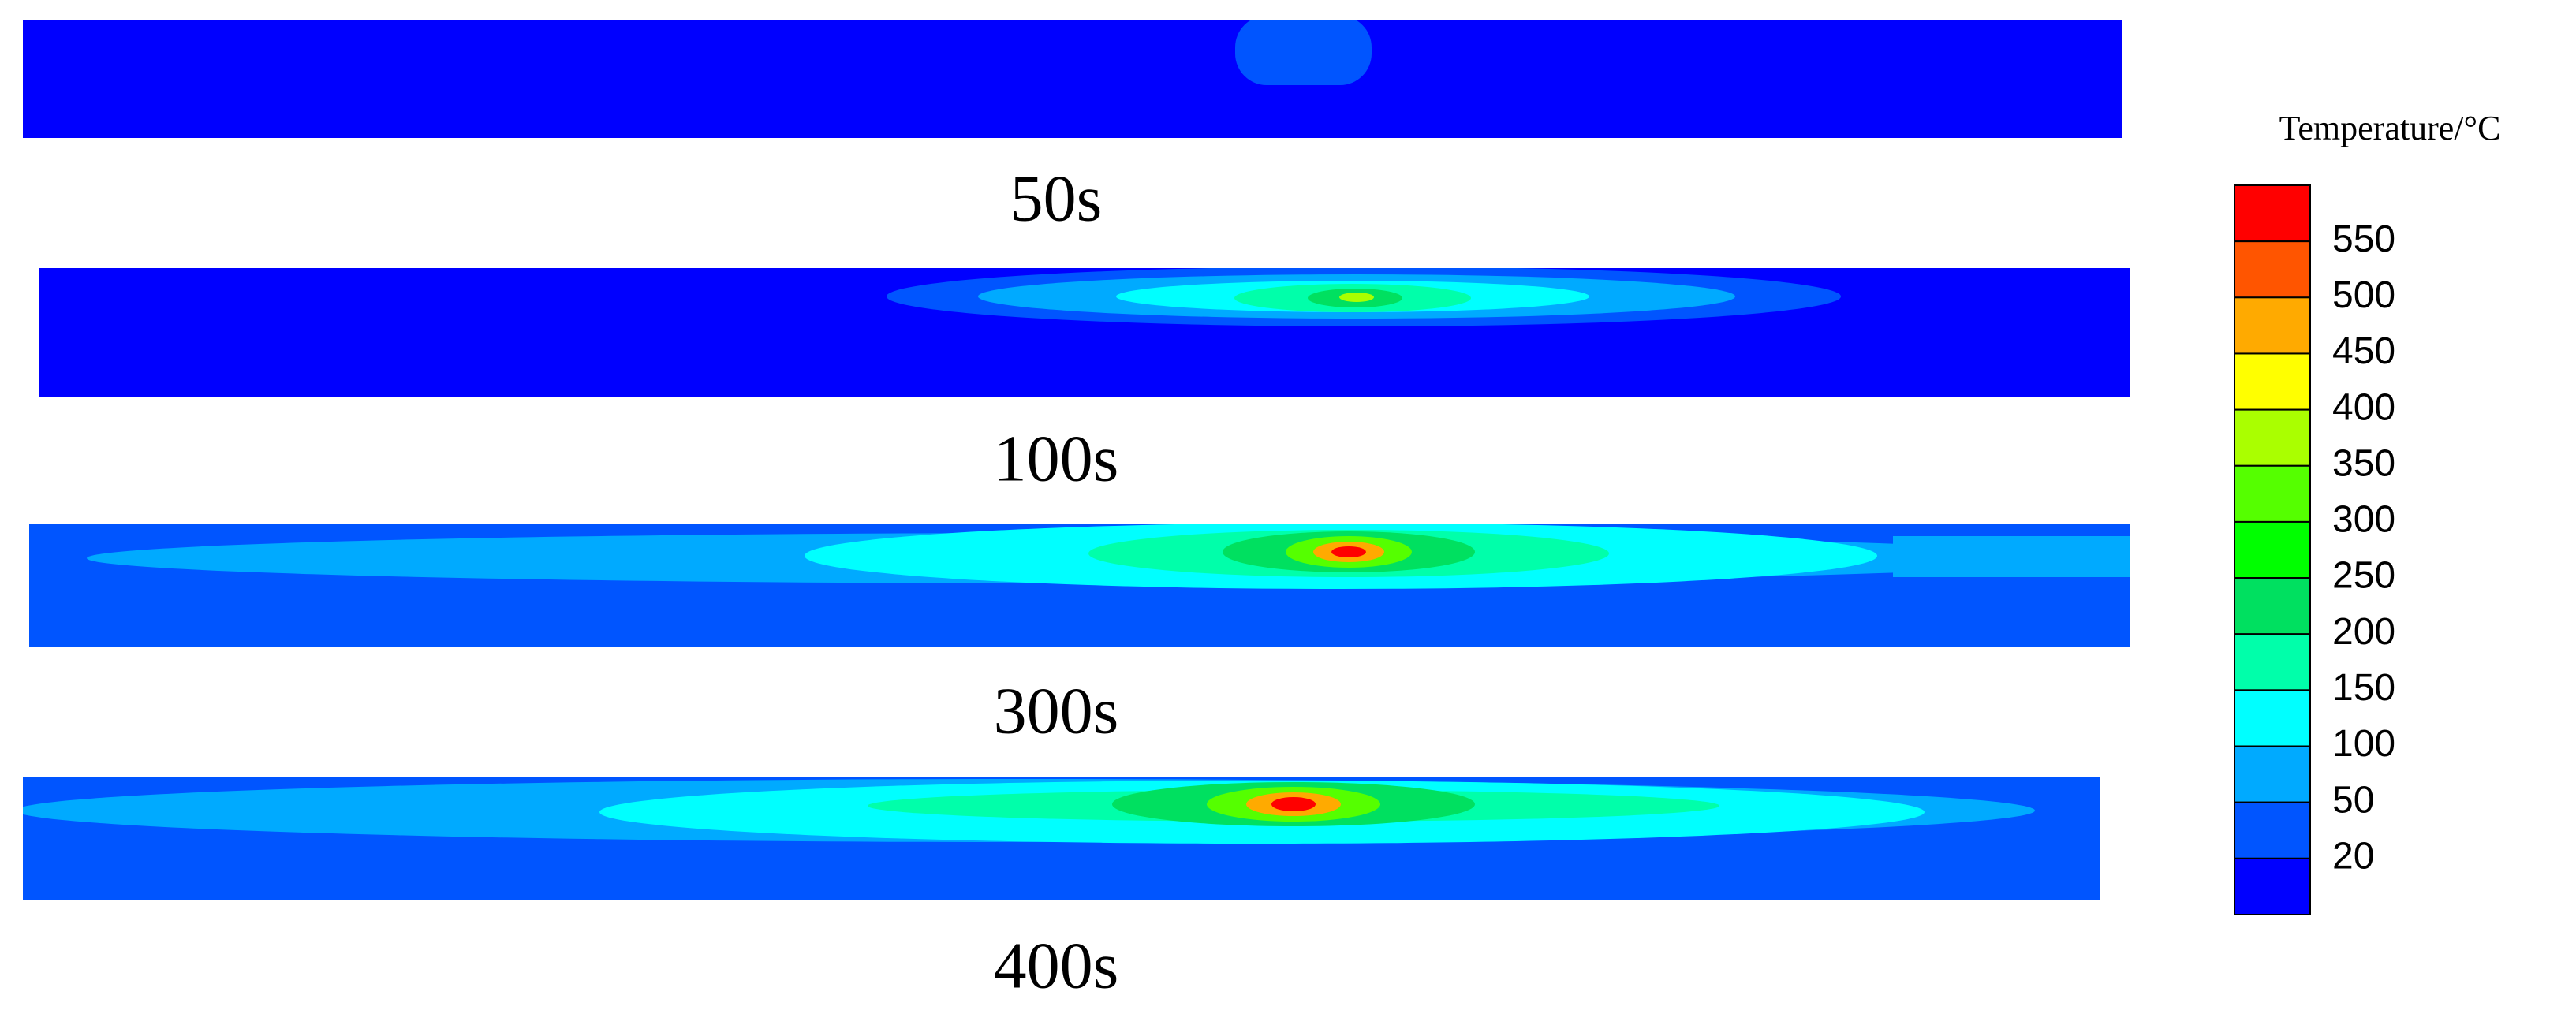 Image resolution: width=2576 pixels, height=1036 pixels. What do you see at coordinates (2353, 800) in the screenshot?
I see `colorbar-tick-label: 50` at bounding box center [2353, 800].